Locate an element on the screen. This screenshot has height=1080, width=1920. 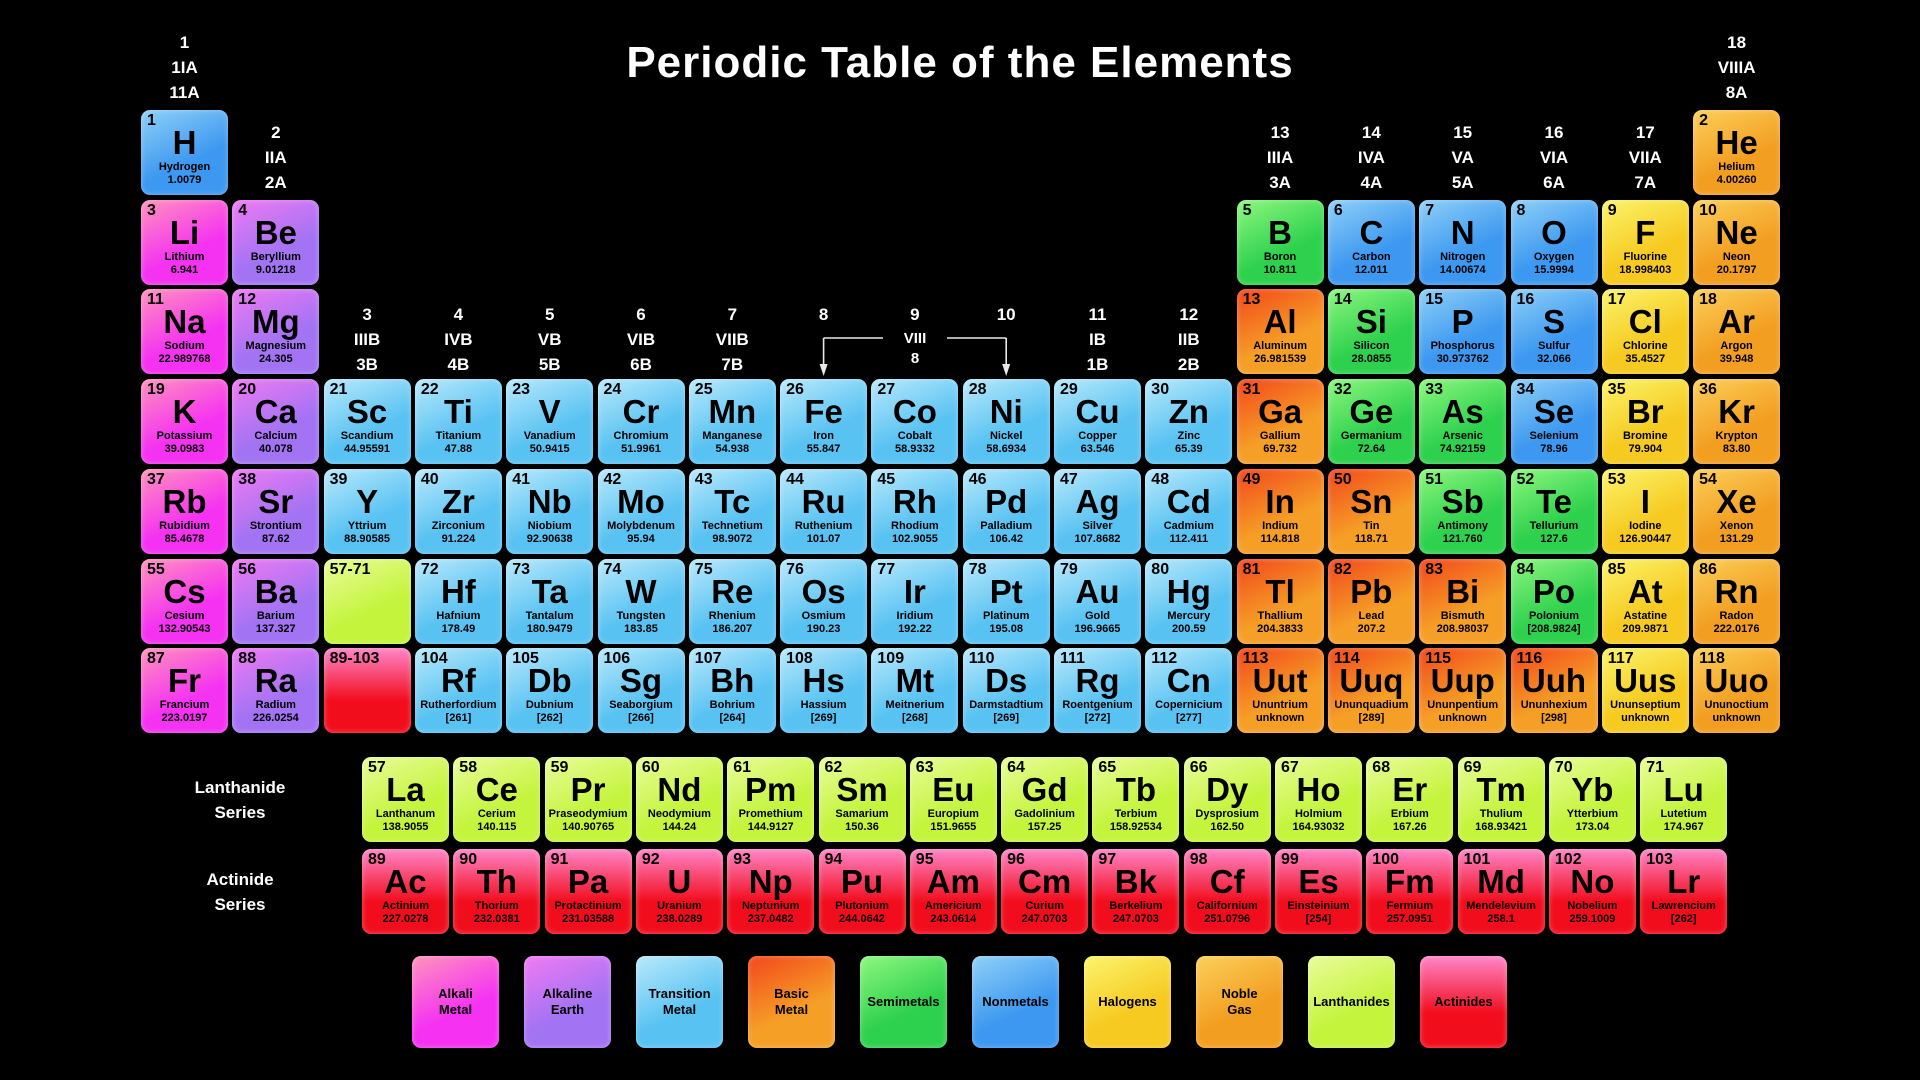
element-symbol: Sm is located at coordinates (862, 789).